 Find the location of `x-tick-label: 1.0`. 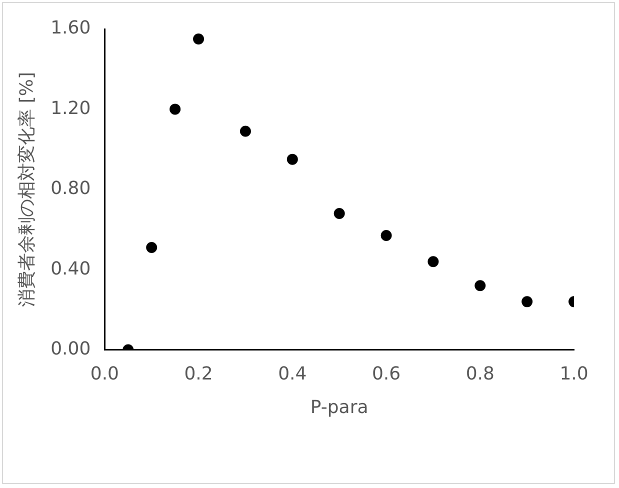

x-tick-label: 1.0 is located at coordinates (574, 373).